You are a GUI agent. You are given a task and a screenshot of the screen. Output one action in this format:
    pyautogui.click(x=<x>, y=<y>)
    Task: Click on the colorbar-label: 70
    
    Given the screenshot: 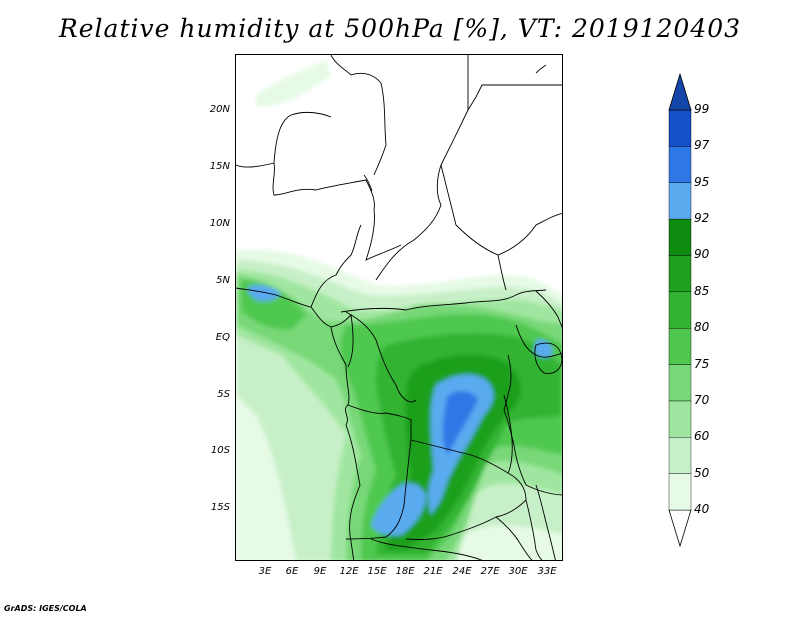 What is the action you would take?
    pyautogui.click(x=702, y=399)
    